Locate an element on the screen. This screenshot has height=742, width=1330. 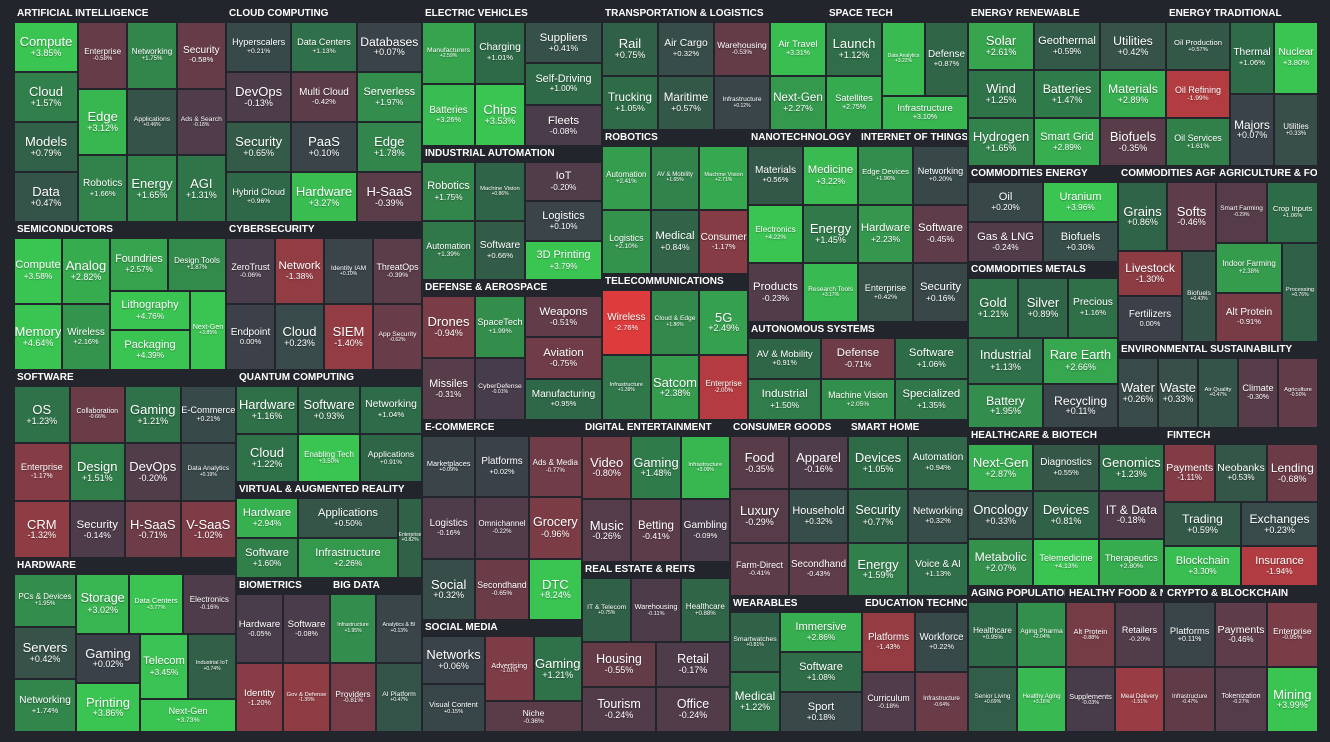
tile: Wireless -2.76% is located at coordinates (626, 322).